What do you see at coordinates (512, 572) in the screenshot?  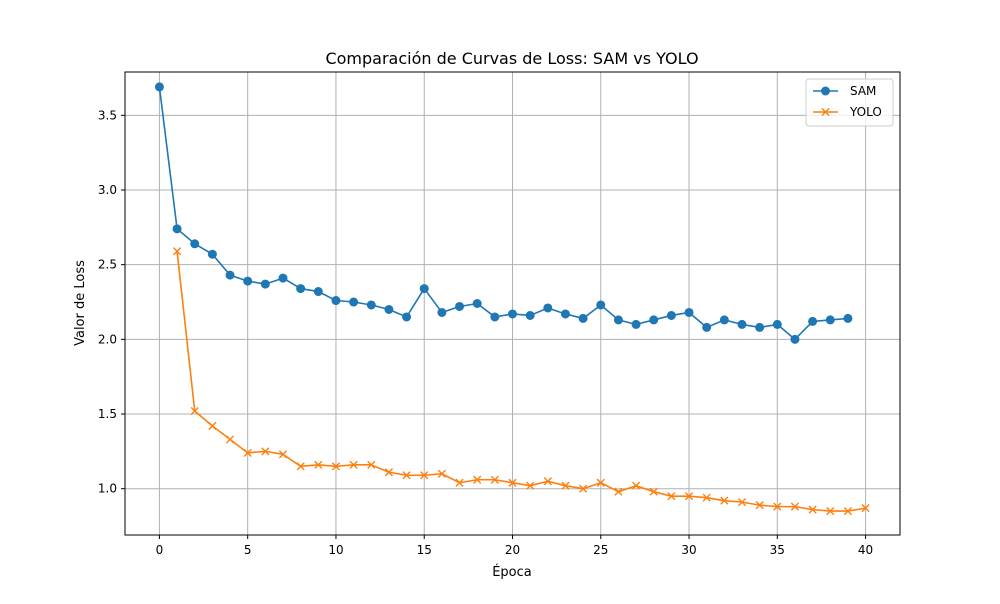 I see `x-axis-label: Época` at bounding box center [512, 572].